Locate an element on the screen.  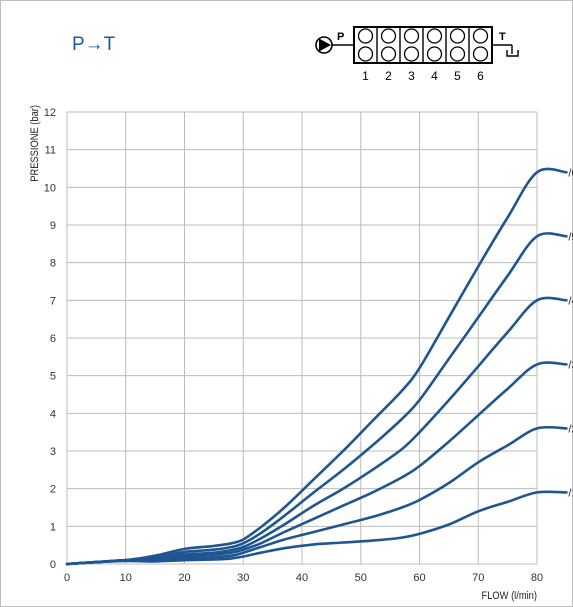
y-tick-label: 4 is located at coordinates (53, 414).